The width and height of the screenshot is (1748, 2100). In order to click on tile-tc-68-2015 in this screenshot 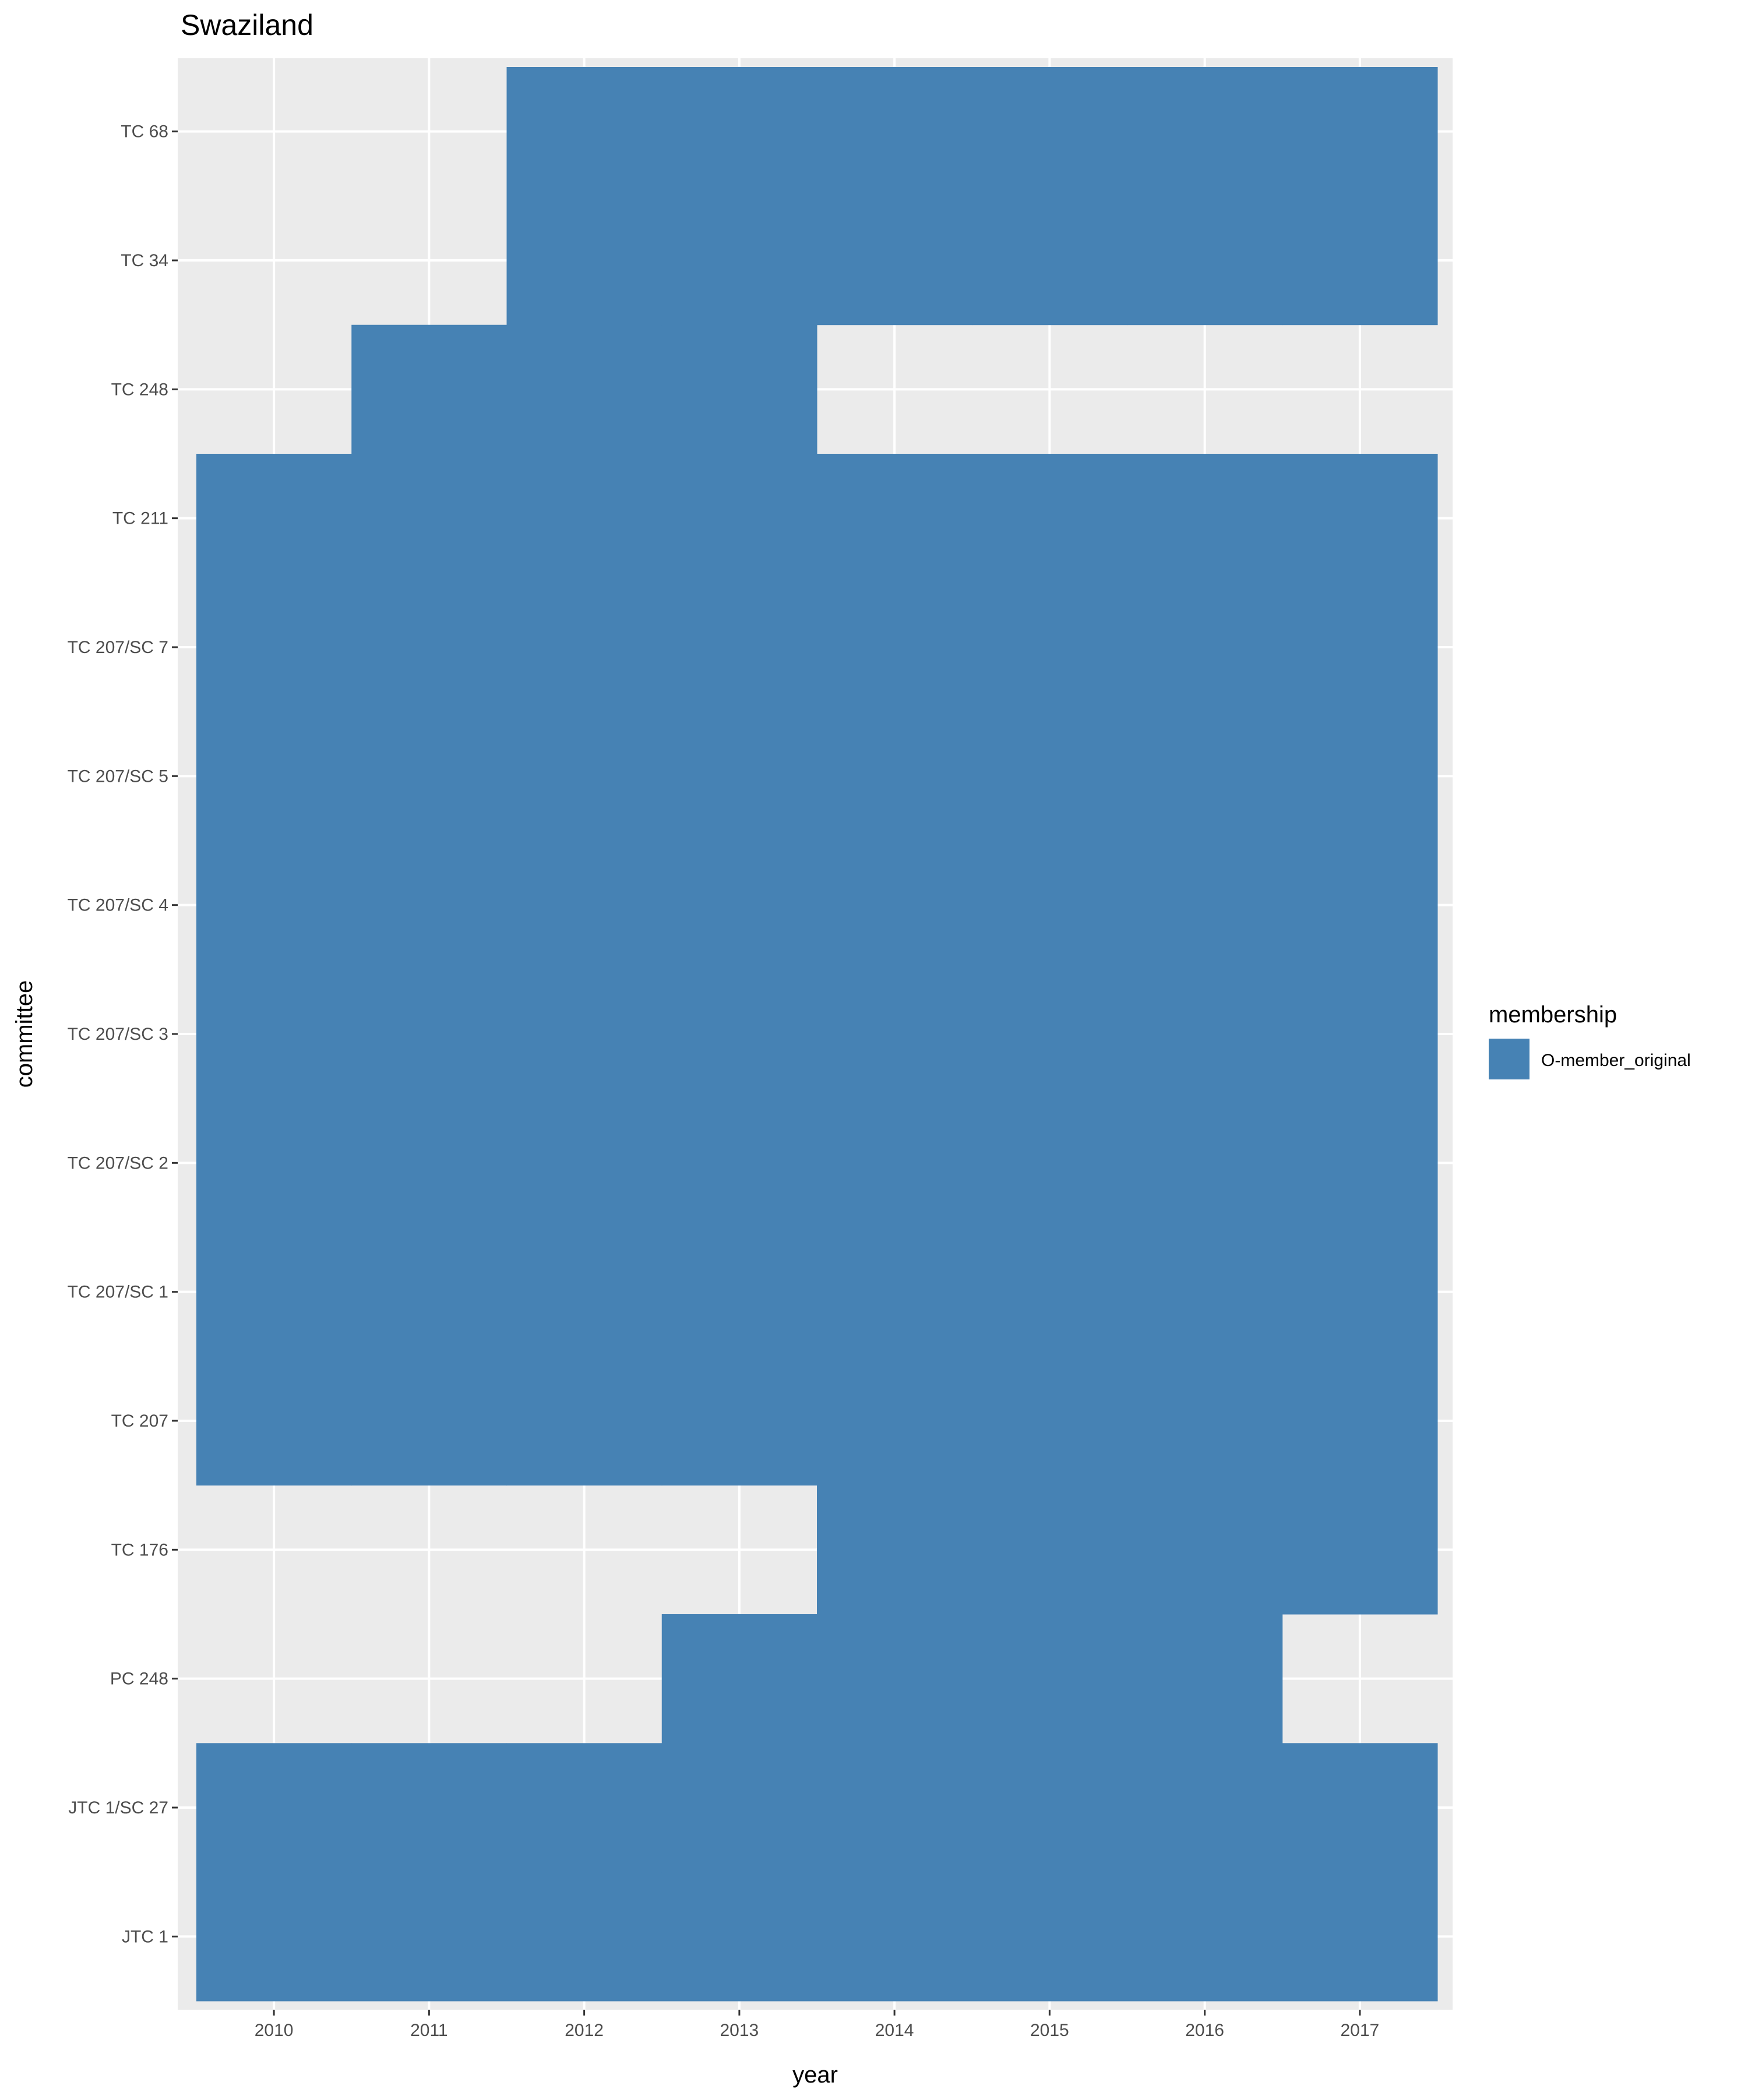, I will do `click(1049, 131)`.